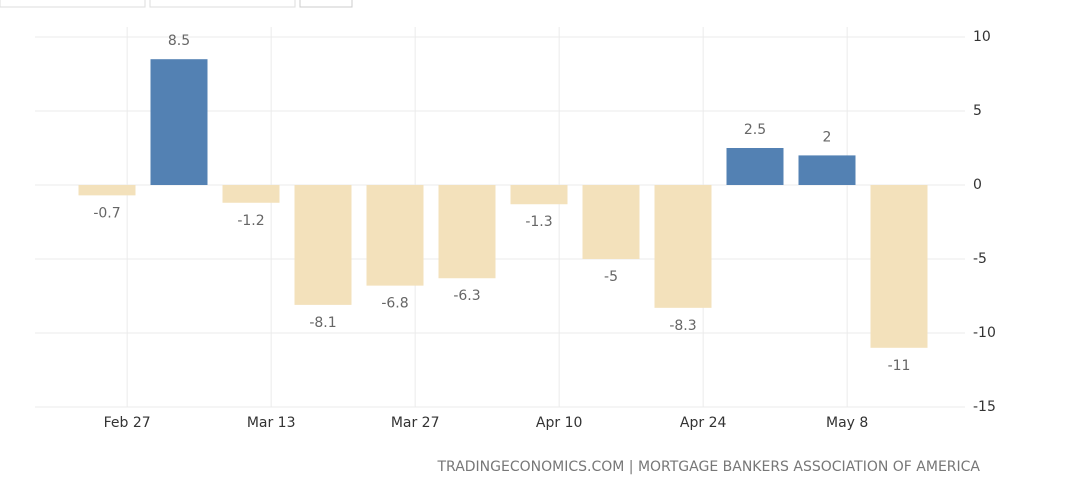 Image resolution: width=1080 pixels, height=485 pixels. Describe the element at coordinates (847, 423) in the screenshot. I see `x-tick-label: May 8` at that location.